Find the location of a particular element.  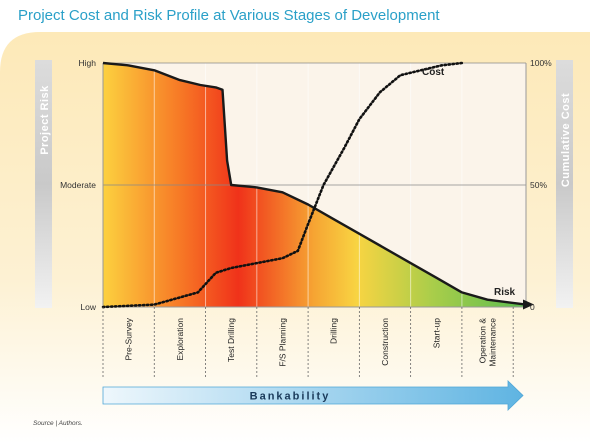

stage-label: F/S Planning is located at coordinates (282, 342).